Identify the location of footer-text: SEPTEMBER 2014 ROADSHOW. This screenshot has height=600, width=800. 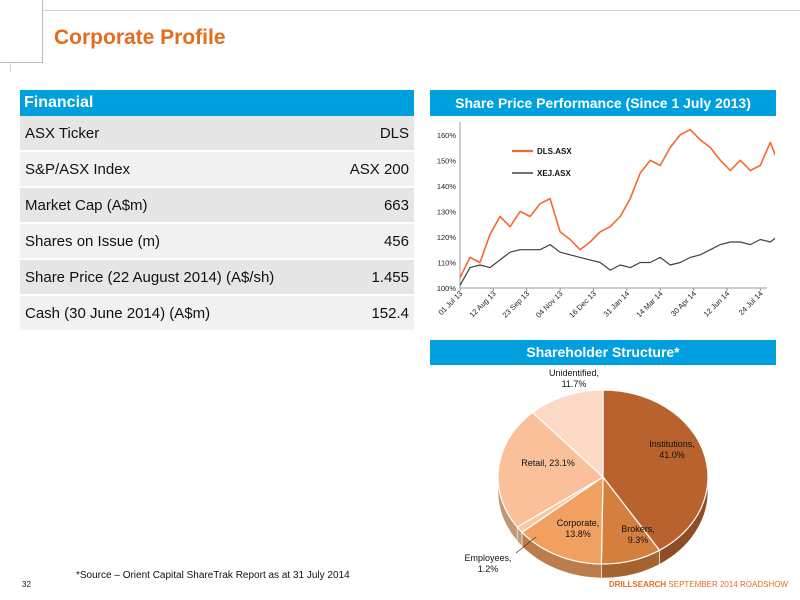
(727, 584).